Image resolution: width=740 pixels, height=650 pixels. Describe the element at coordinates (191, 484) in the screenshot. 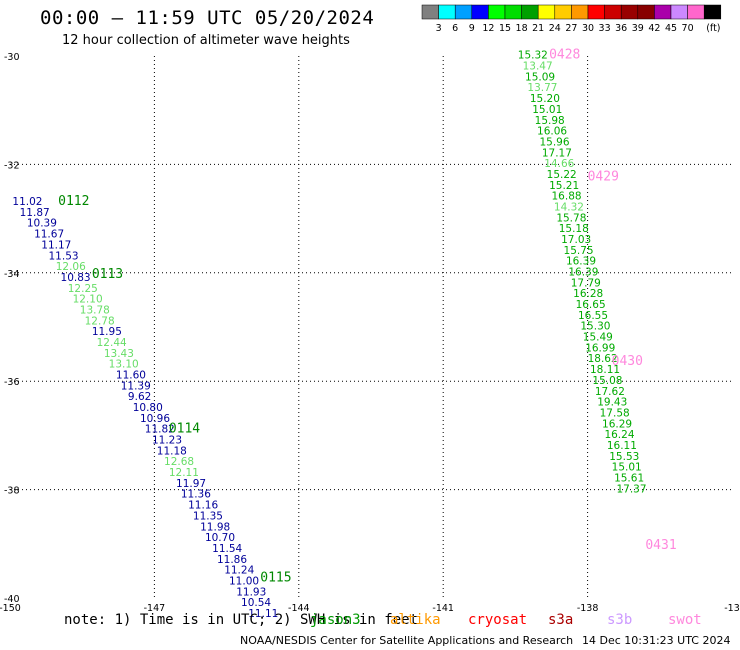

I see `data-point-label: 11.97` at that location.